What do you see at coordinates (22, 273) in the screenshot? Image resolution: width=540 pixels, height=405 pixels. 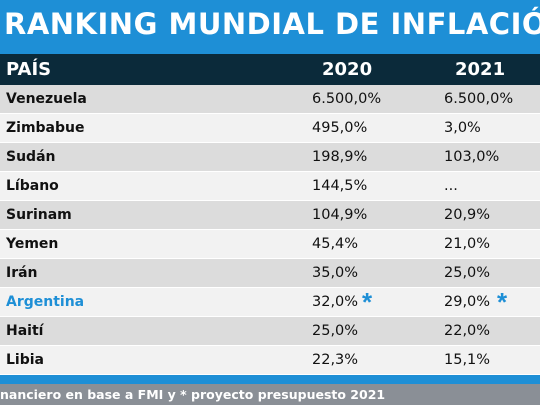 I see `country-cell: Irán` at bounding box center [22, 273].